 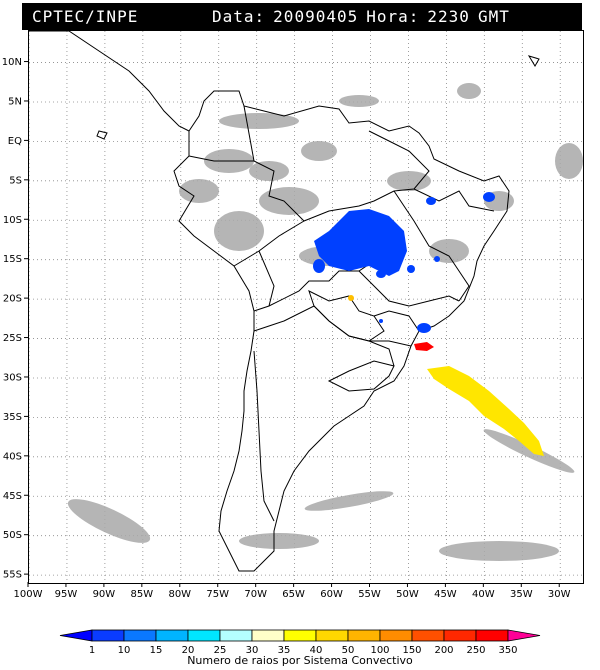 I want to click on colorbar-label: 50, so click(x=348, y=650).